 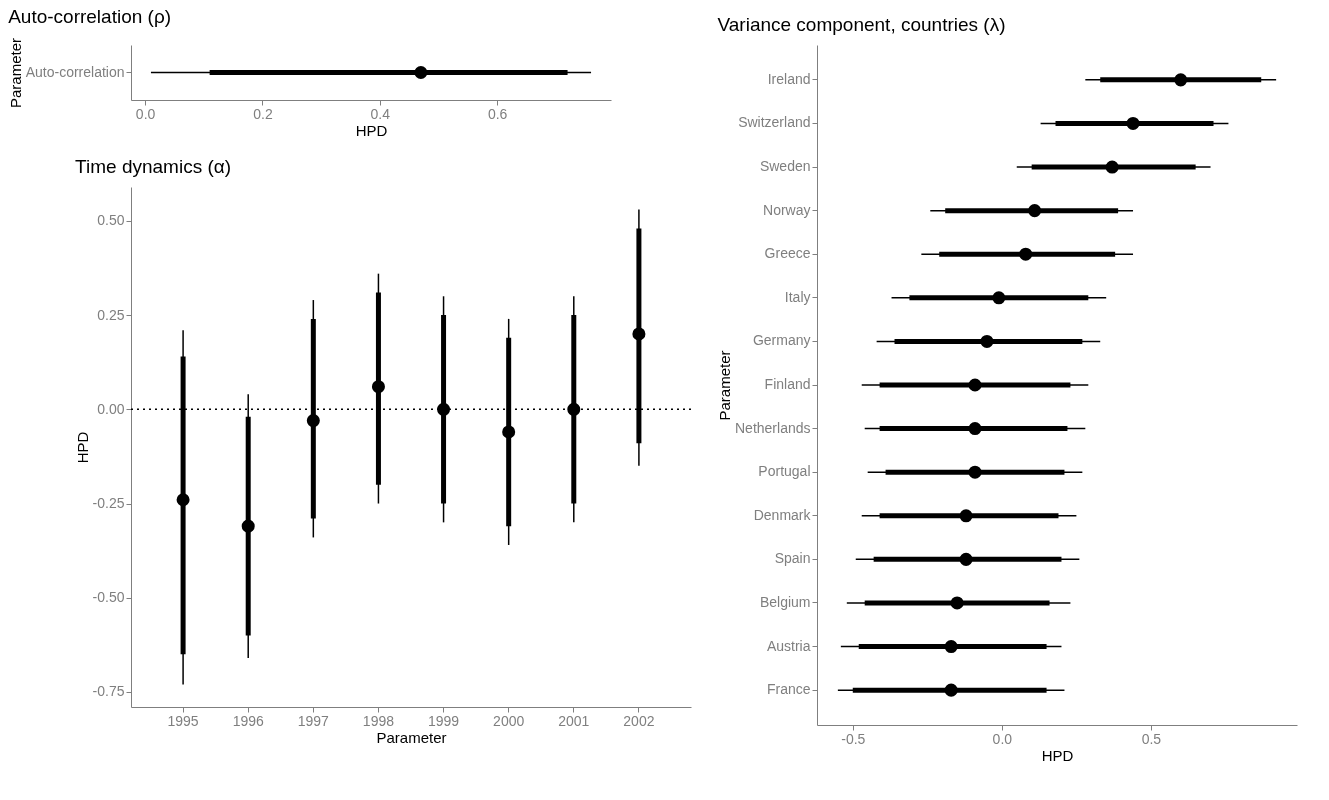 What do you see at coordinates (789, 78) in the screenshot?
I see `y-tick-label: Ireland` at bounding box center [789, 78].